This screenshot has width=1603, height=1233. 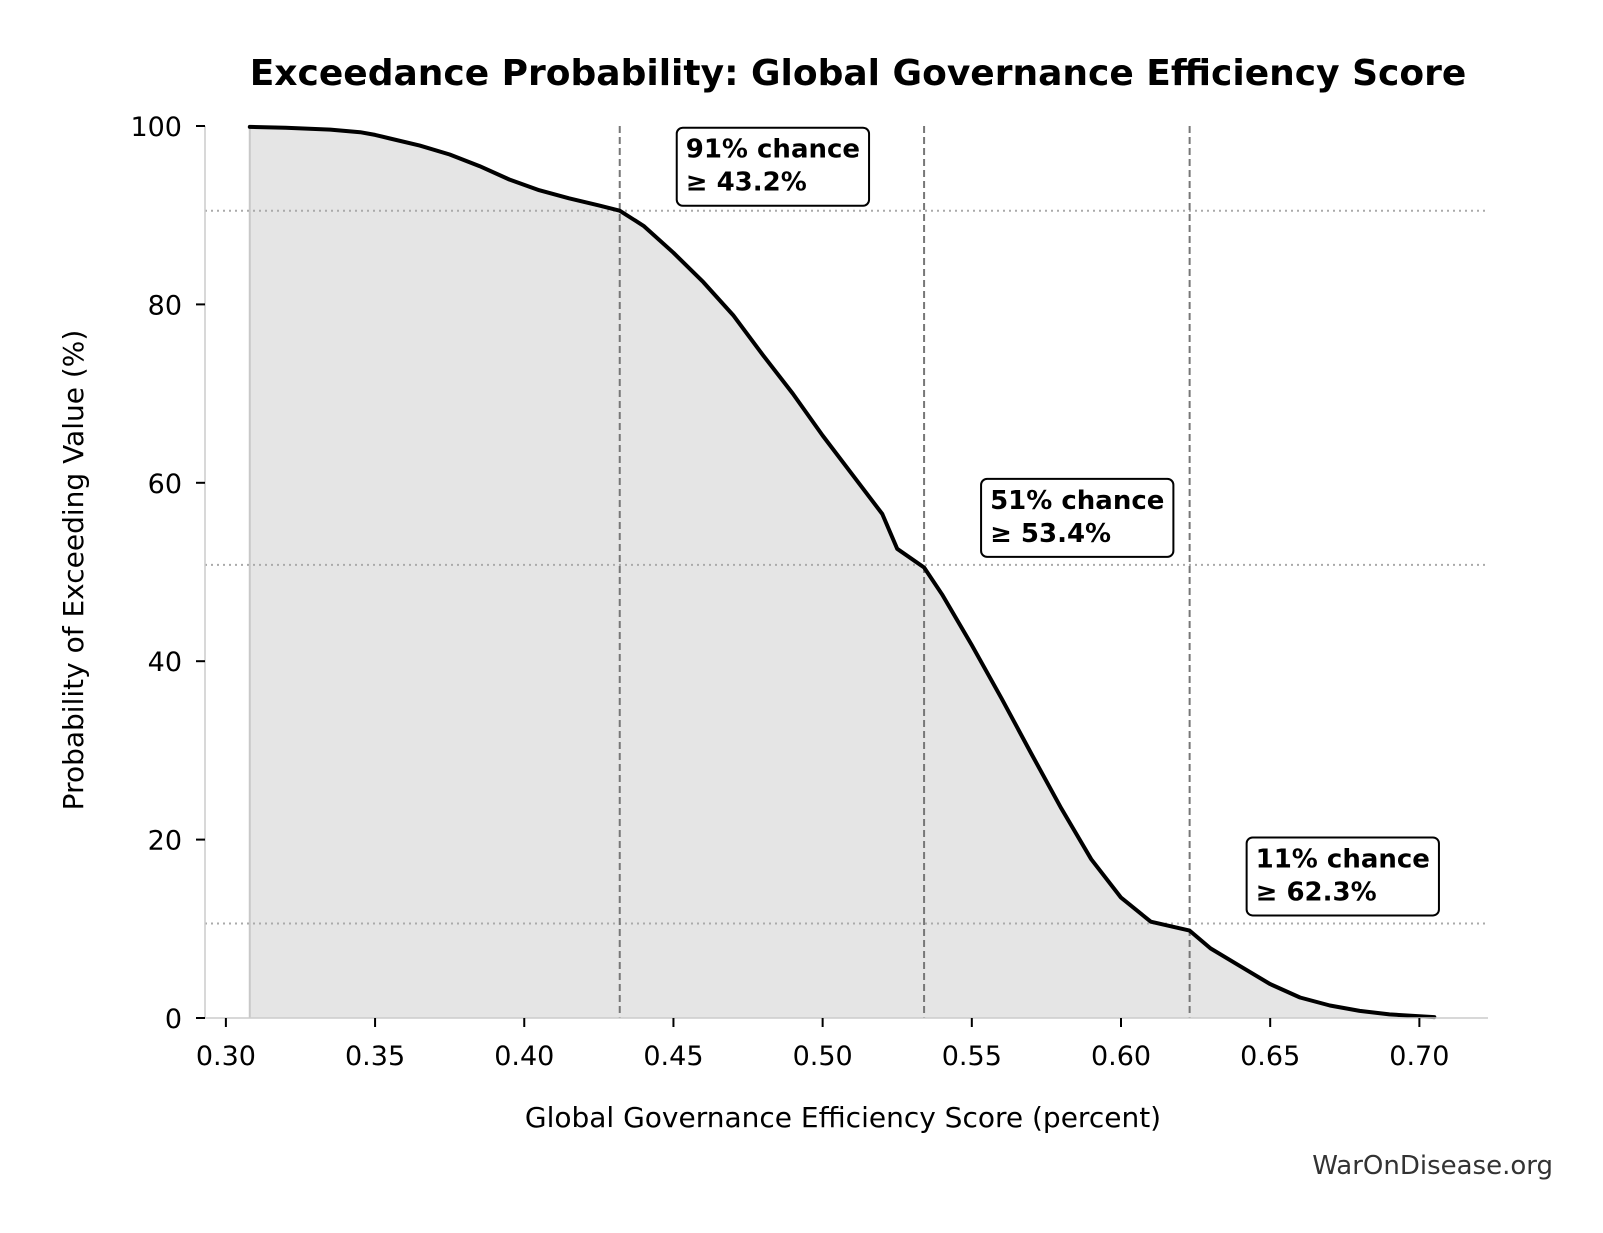 What do you see at coordinates (972, 1056) in the screenshot?
I see `x-tick-label: 0.55` at bounding box center [972, 1056].